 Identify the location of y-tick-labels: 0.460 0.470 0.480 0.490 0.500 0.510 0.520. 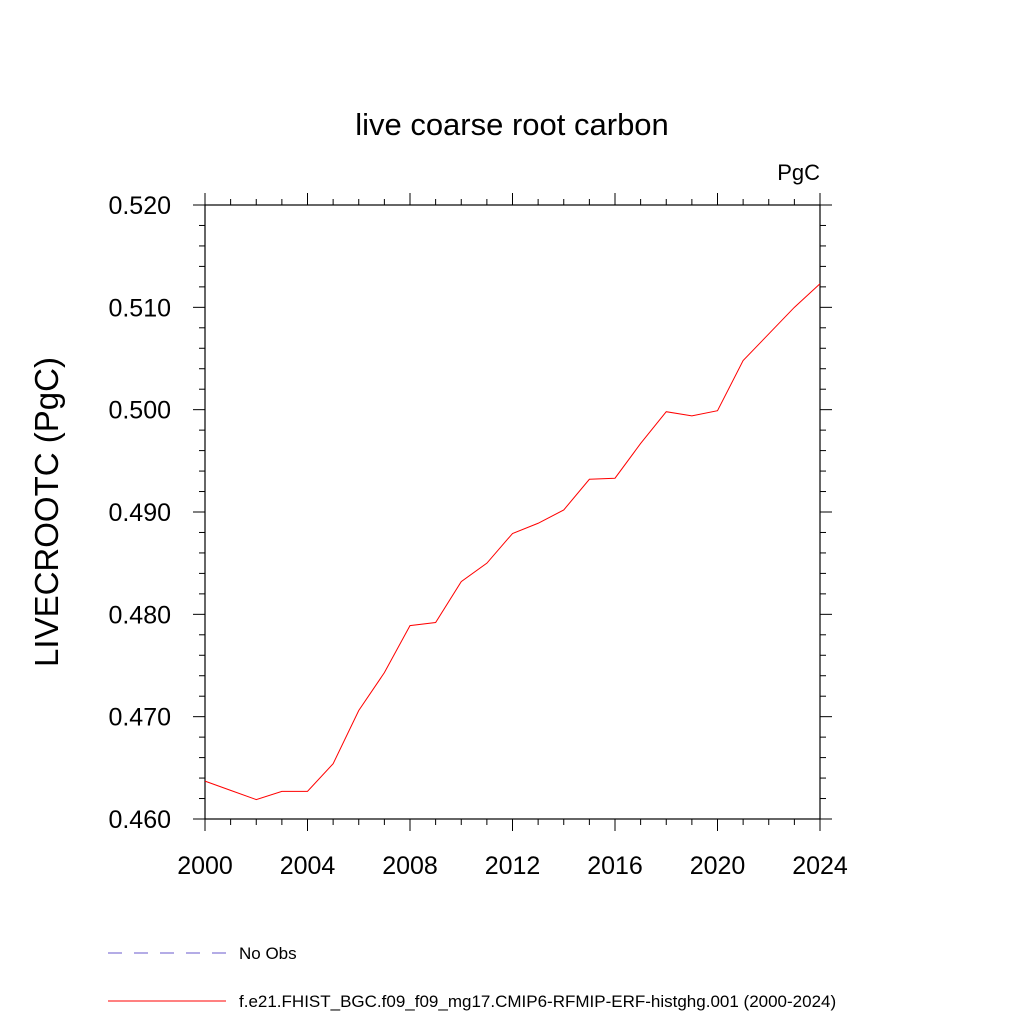
(139, 513).